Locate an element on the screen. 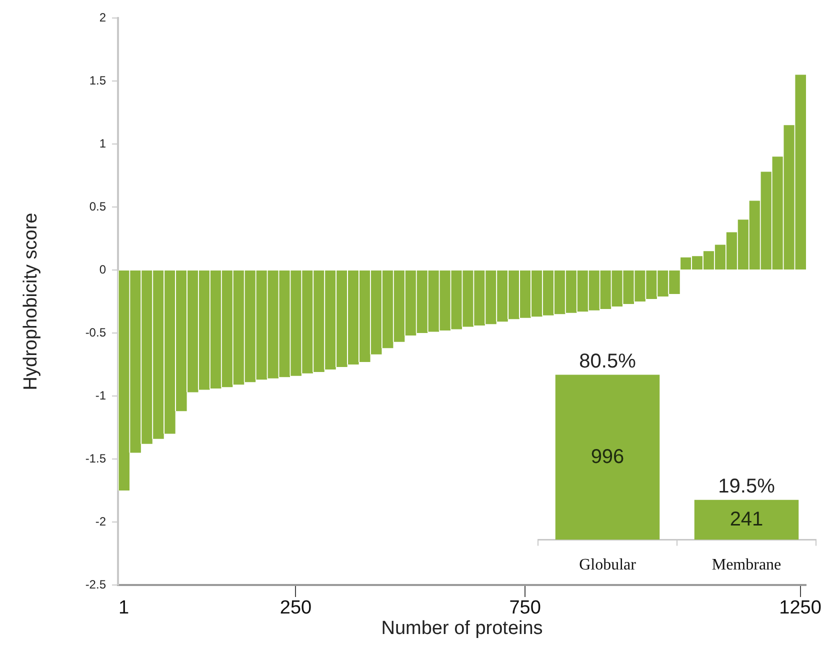 The image size is (823, 648). x-tick-label: 1250 is located at coordinates (800, 608).